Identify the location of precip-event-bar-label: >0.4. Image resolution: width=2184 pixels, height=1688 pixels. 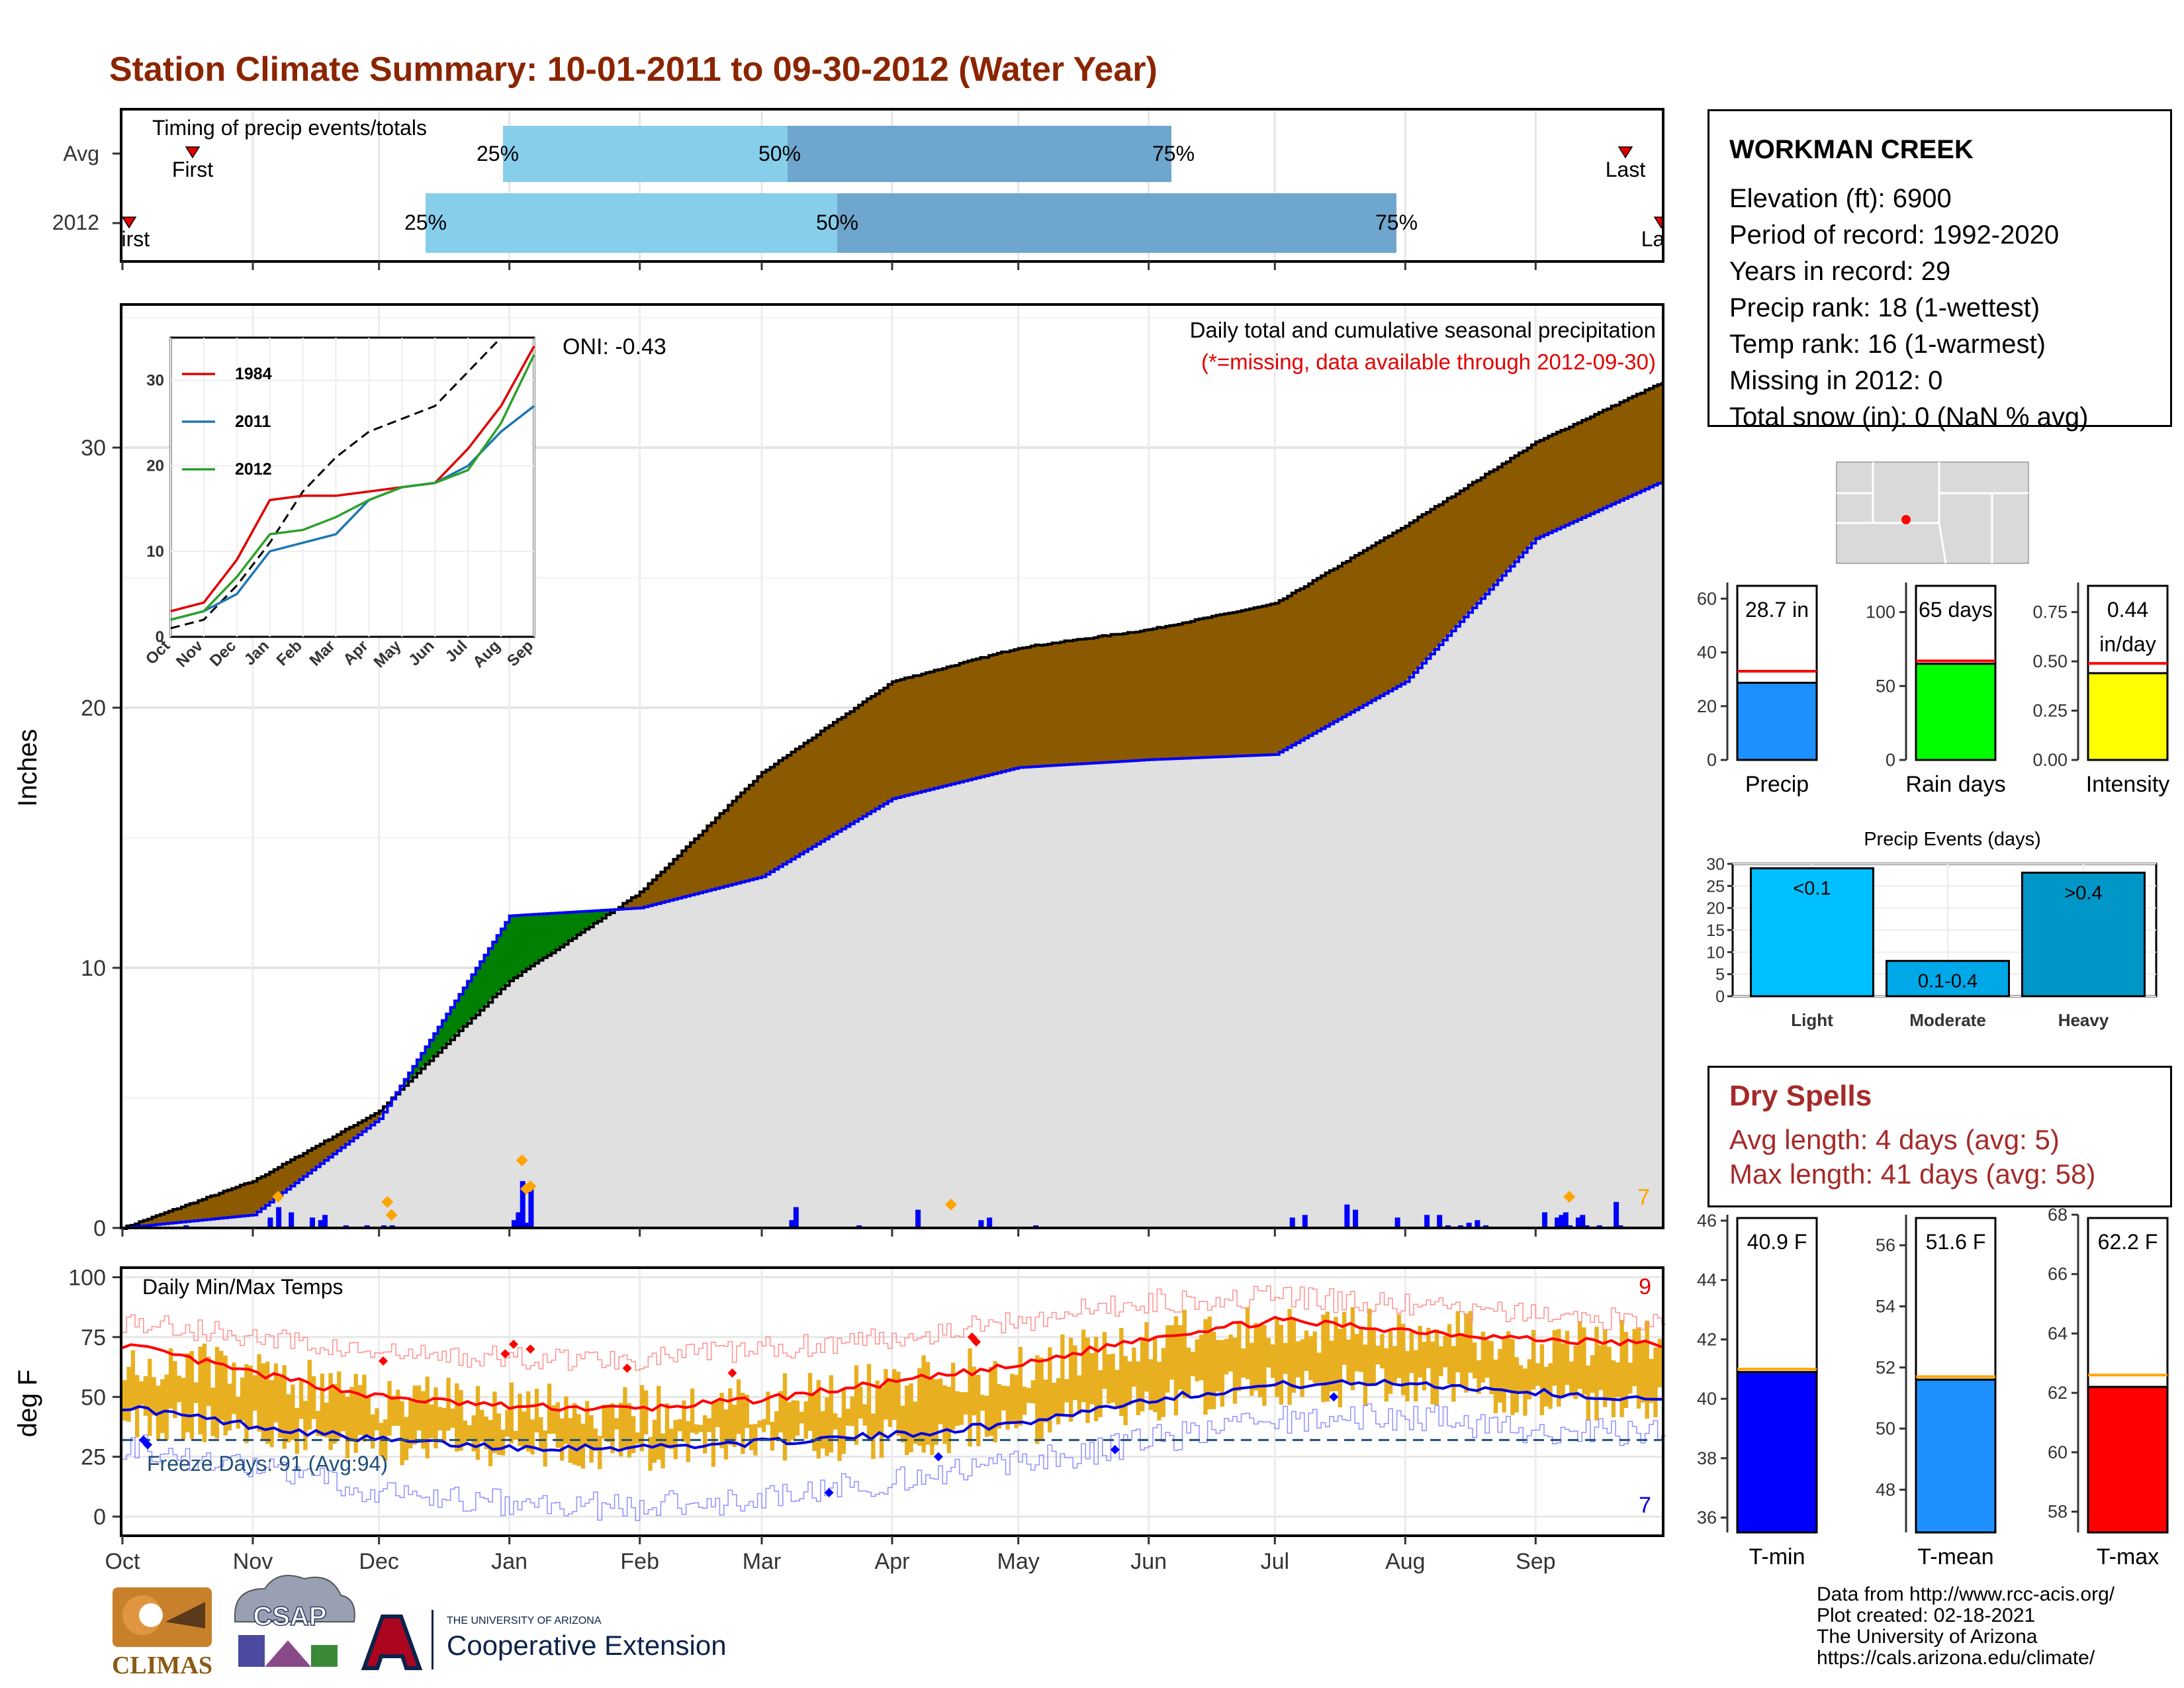
(2083, 893).